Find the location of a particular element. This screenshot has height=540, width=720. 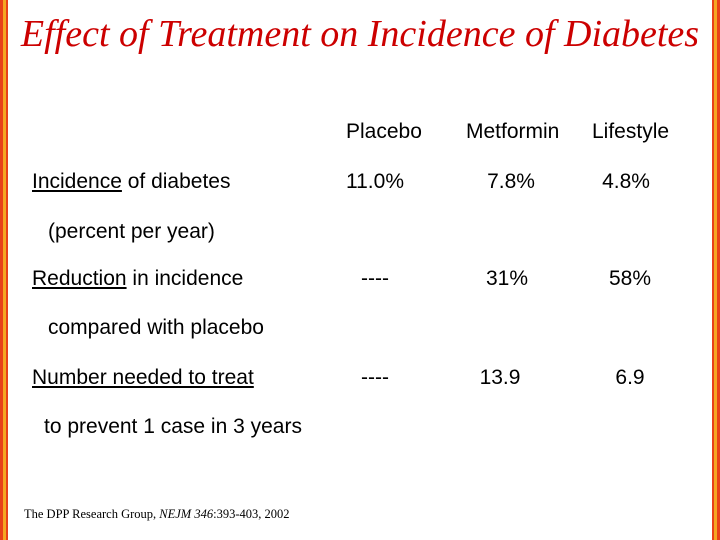

row-label-incidence-underlined: Incidence is located at coordinates (77, 181).